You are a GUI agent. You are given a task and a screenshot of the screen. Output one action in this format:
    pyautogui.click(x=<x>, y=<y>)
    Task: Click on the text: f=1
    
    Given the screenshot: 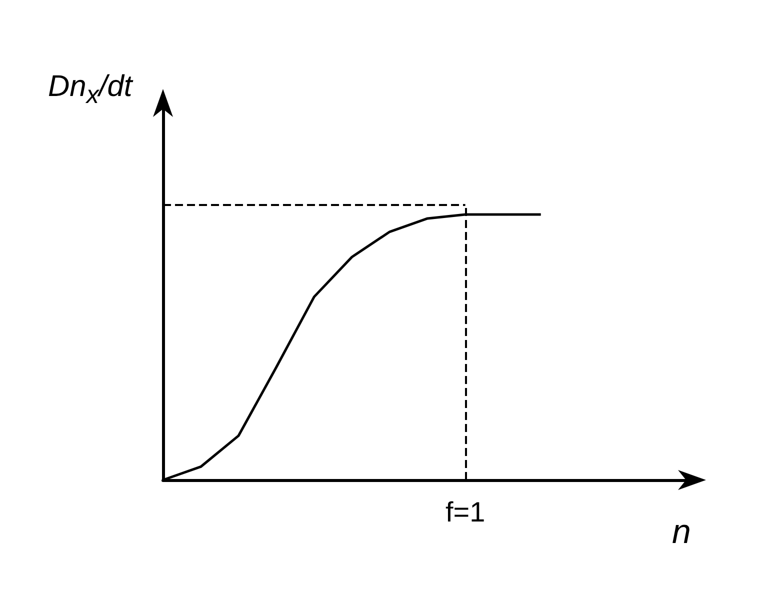 What is the action you would take?
    pyautogui.click(x=465, y=512)
    